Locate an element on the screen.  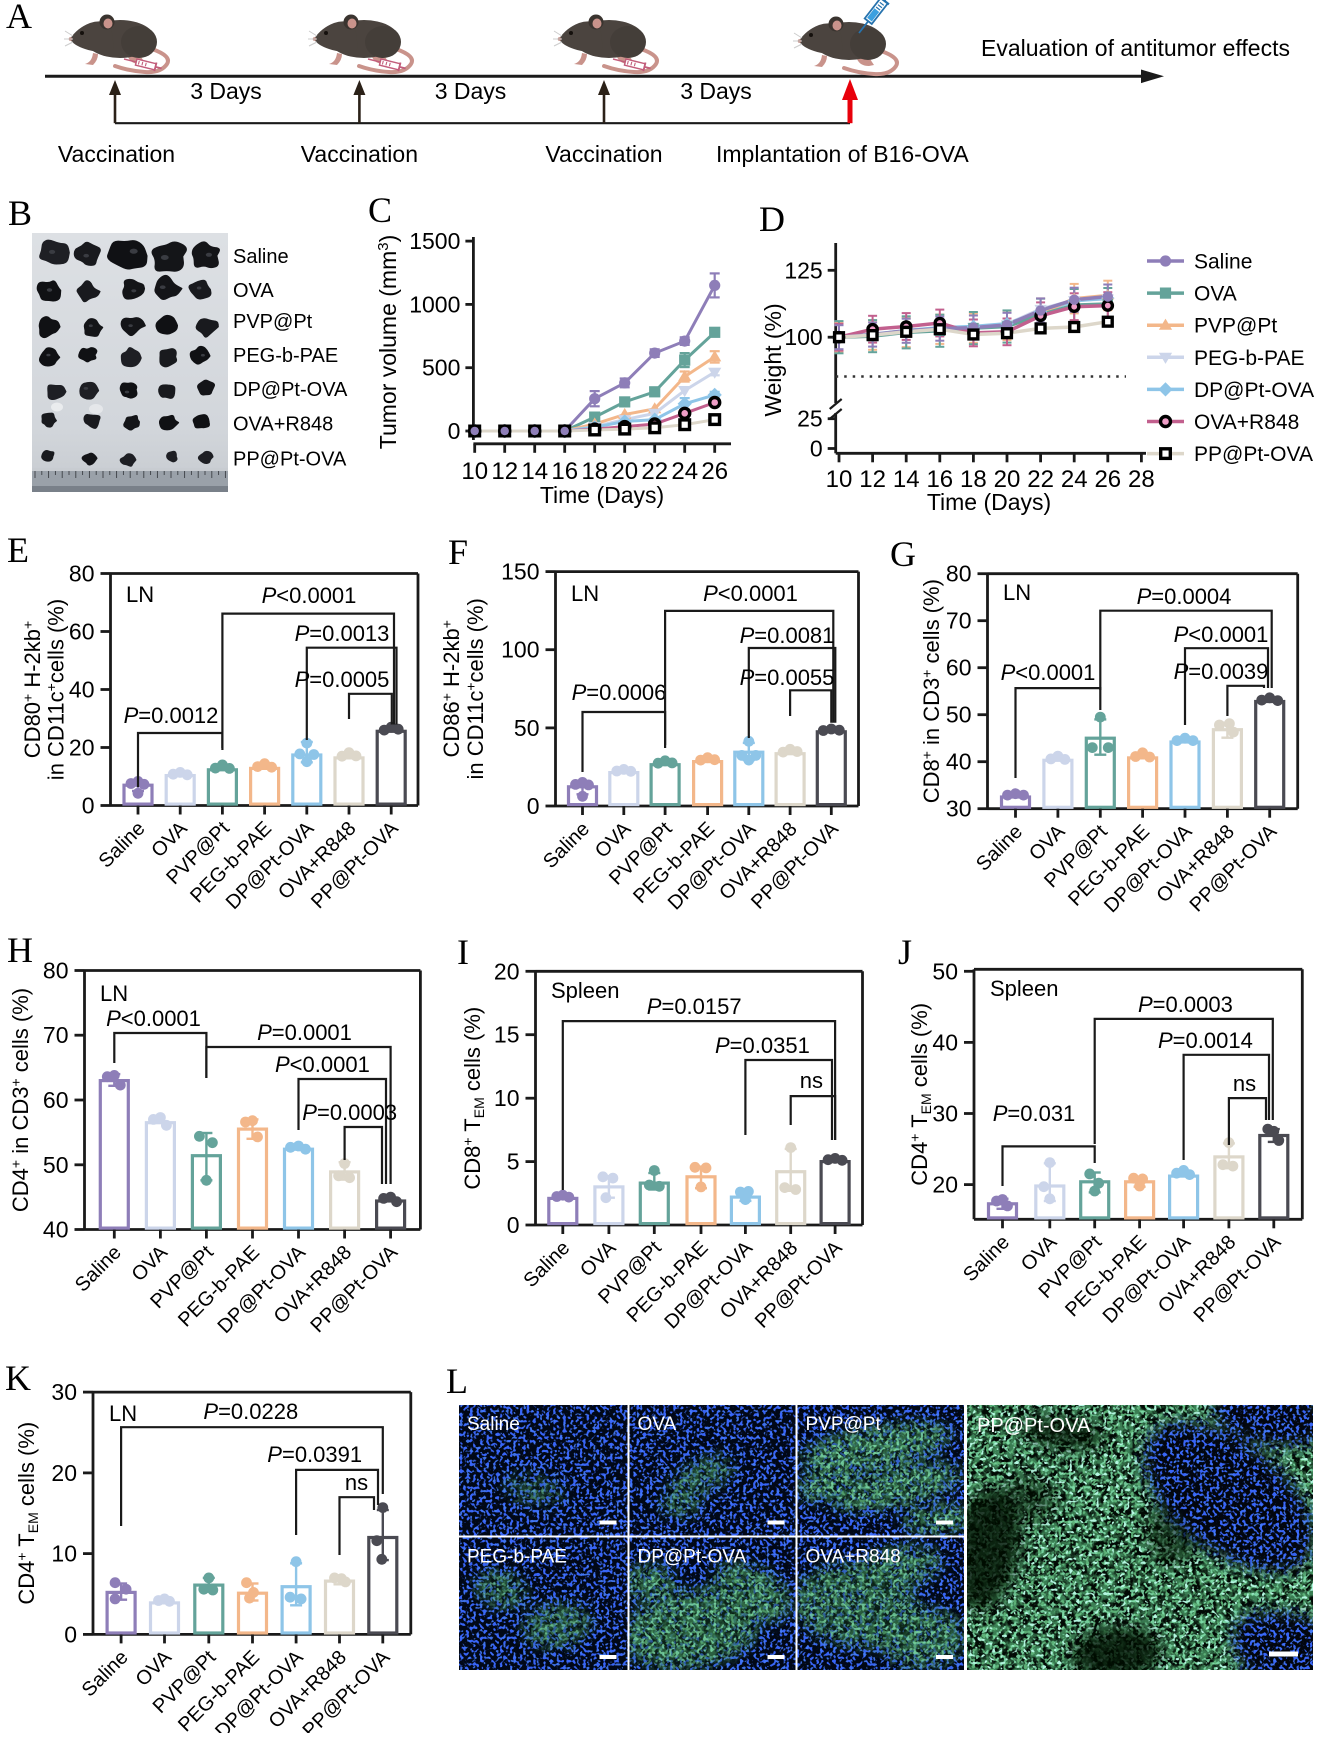
svg-text: 22 is located at coordinates (1040, 479).